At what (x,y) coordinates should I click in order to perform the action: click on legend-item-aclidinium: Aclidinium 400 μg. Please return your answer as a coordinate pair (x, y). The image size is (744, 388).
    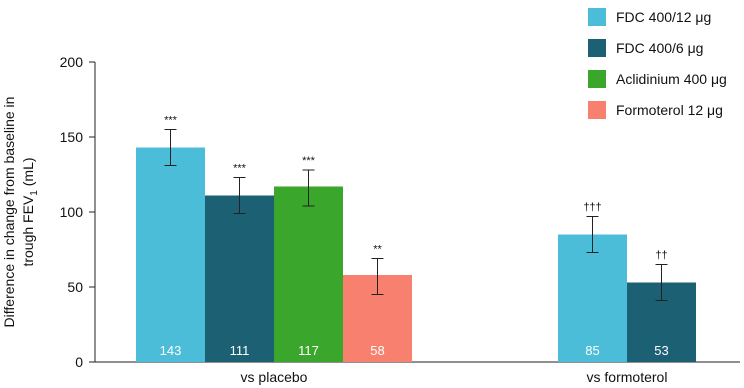
    Looking at the image, I should click on (657, 79).